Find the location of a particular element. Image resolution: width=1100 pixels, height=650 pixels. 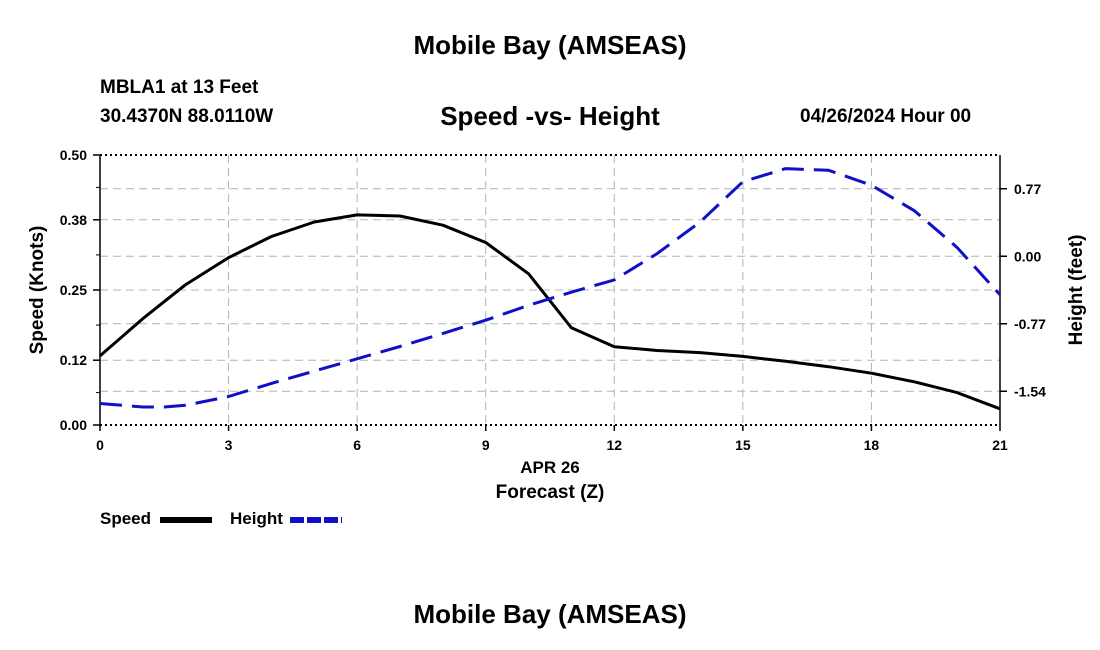

y2-tick-label: -1.54 is located at coordinates (1030, 391).